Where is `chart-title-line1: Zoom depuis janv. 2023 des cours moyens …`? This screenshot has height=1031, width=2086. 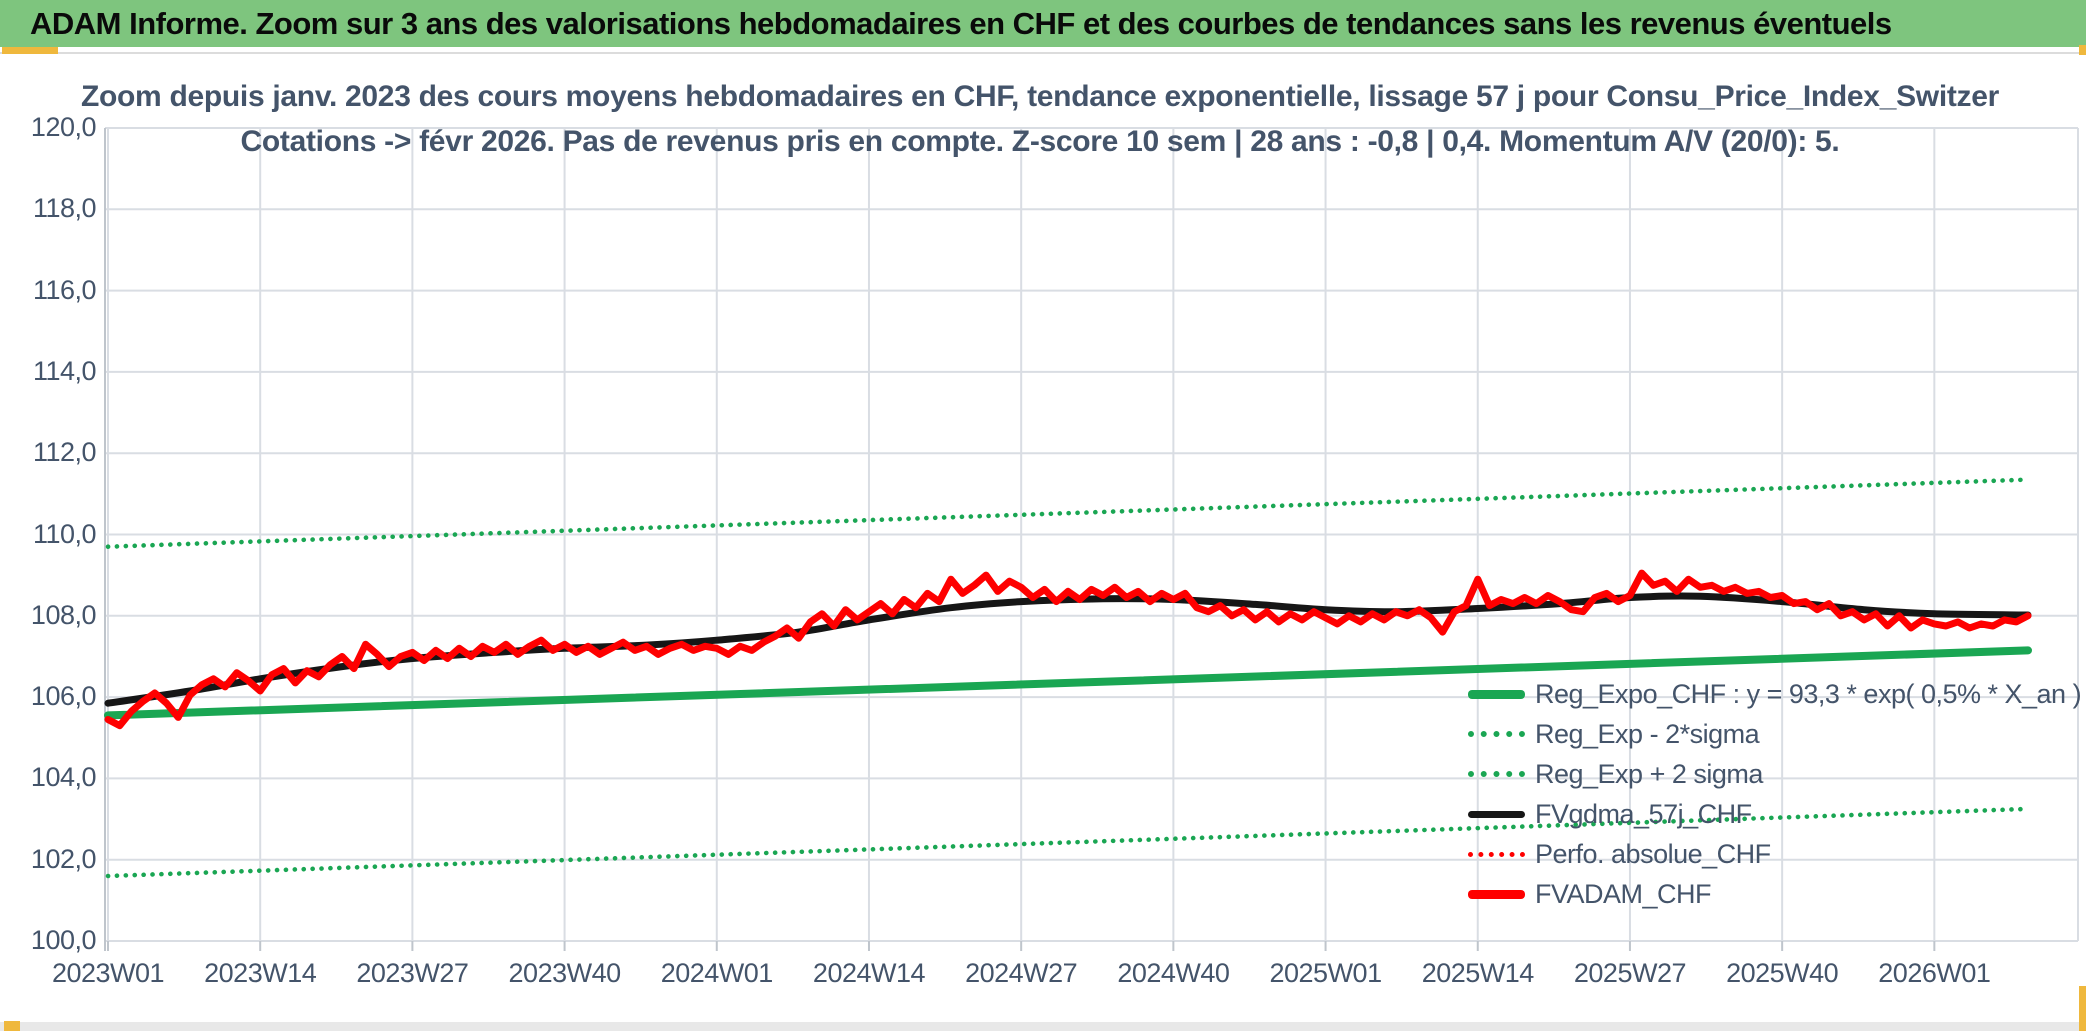
chart-title-line1: Zoom depuis janv. 2023 des cours moyens … is located at coordinates (1040, 96).